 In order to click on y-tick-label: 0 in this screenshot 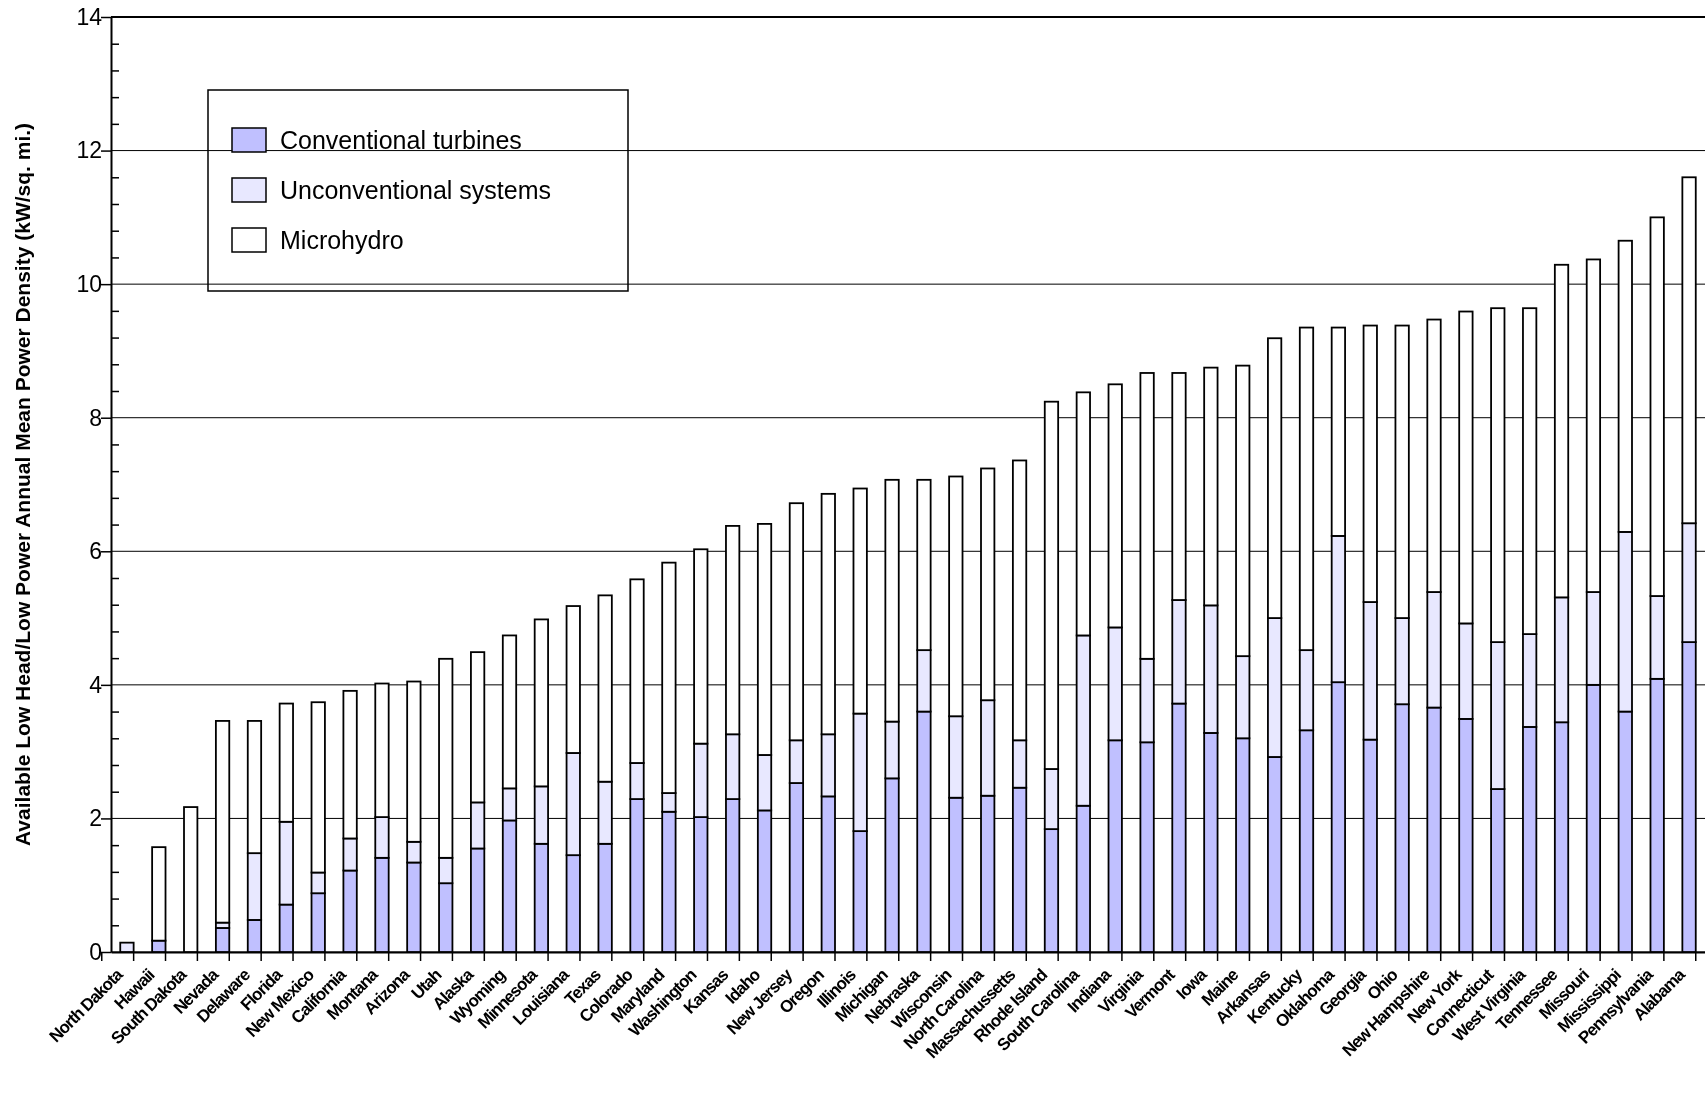, I will do `click(95, 951)`.